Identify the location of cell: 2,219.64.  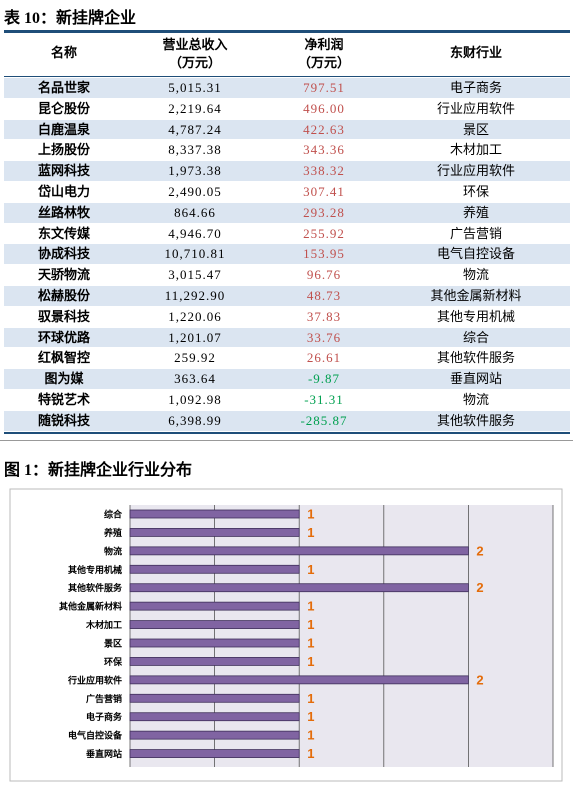
(195, 108).